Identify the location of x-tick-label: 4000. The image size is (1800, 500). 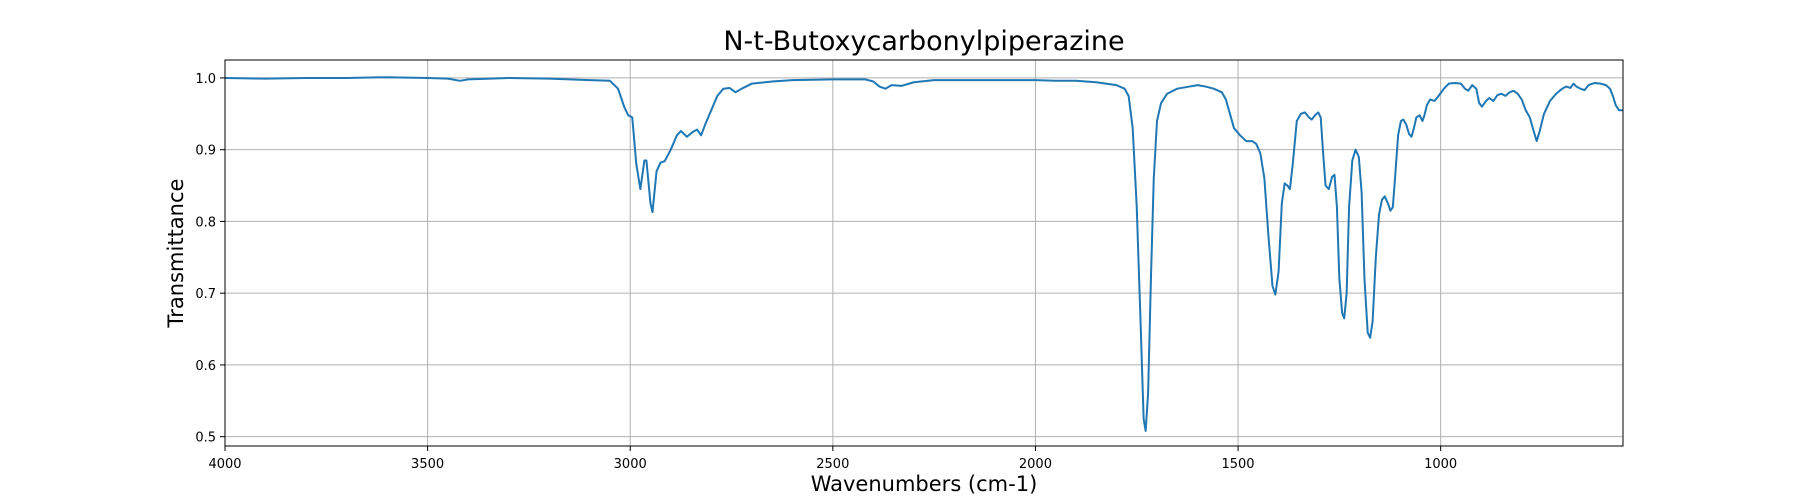
(224, 464).